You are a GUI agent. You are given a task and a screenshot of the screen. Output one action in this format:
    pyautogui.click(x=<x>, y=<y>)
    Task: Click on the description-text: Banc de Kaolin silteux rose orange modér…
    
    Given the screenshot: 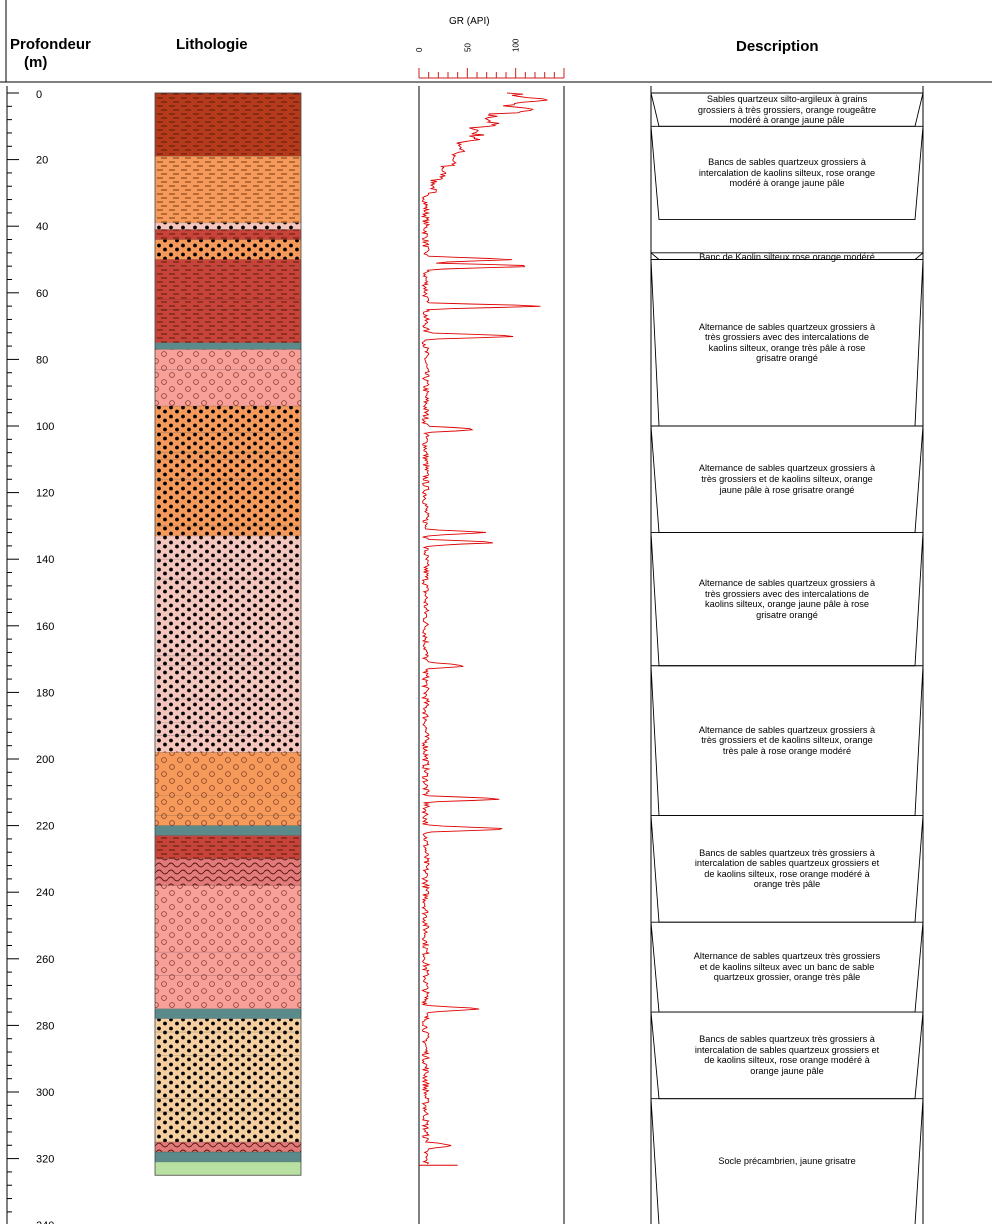 What is the action you would take?
    pyautogui.click(x=787, y=256)
    